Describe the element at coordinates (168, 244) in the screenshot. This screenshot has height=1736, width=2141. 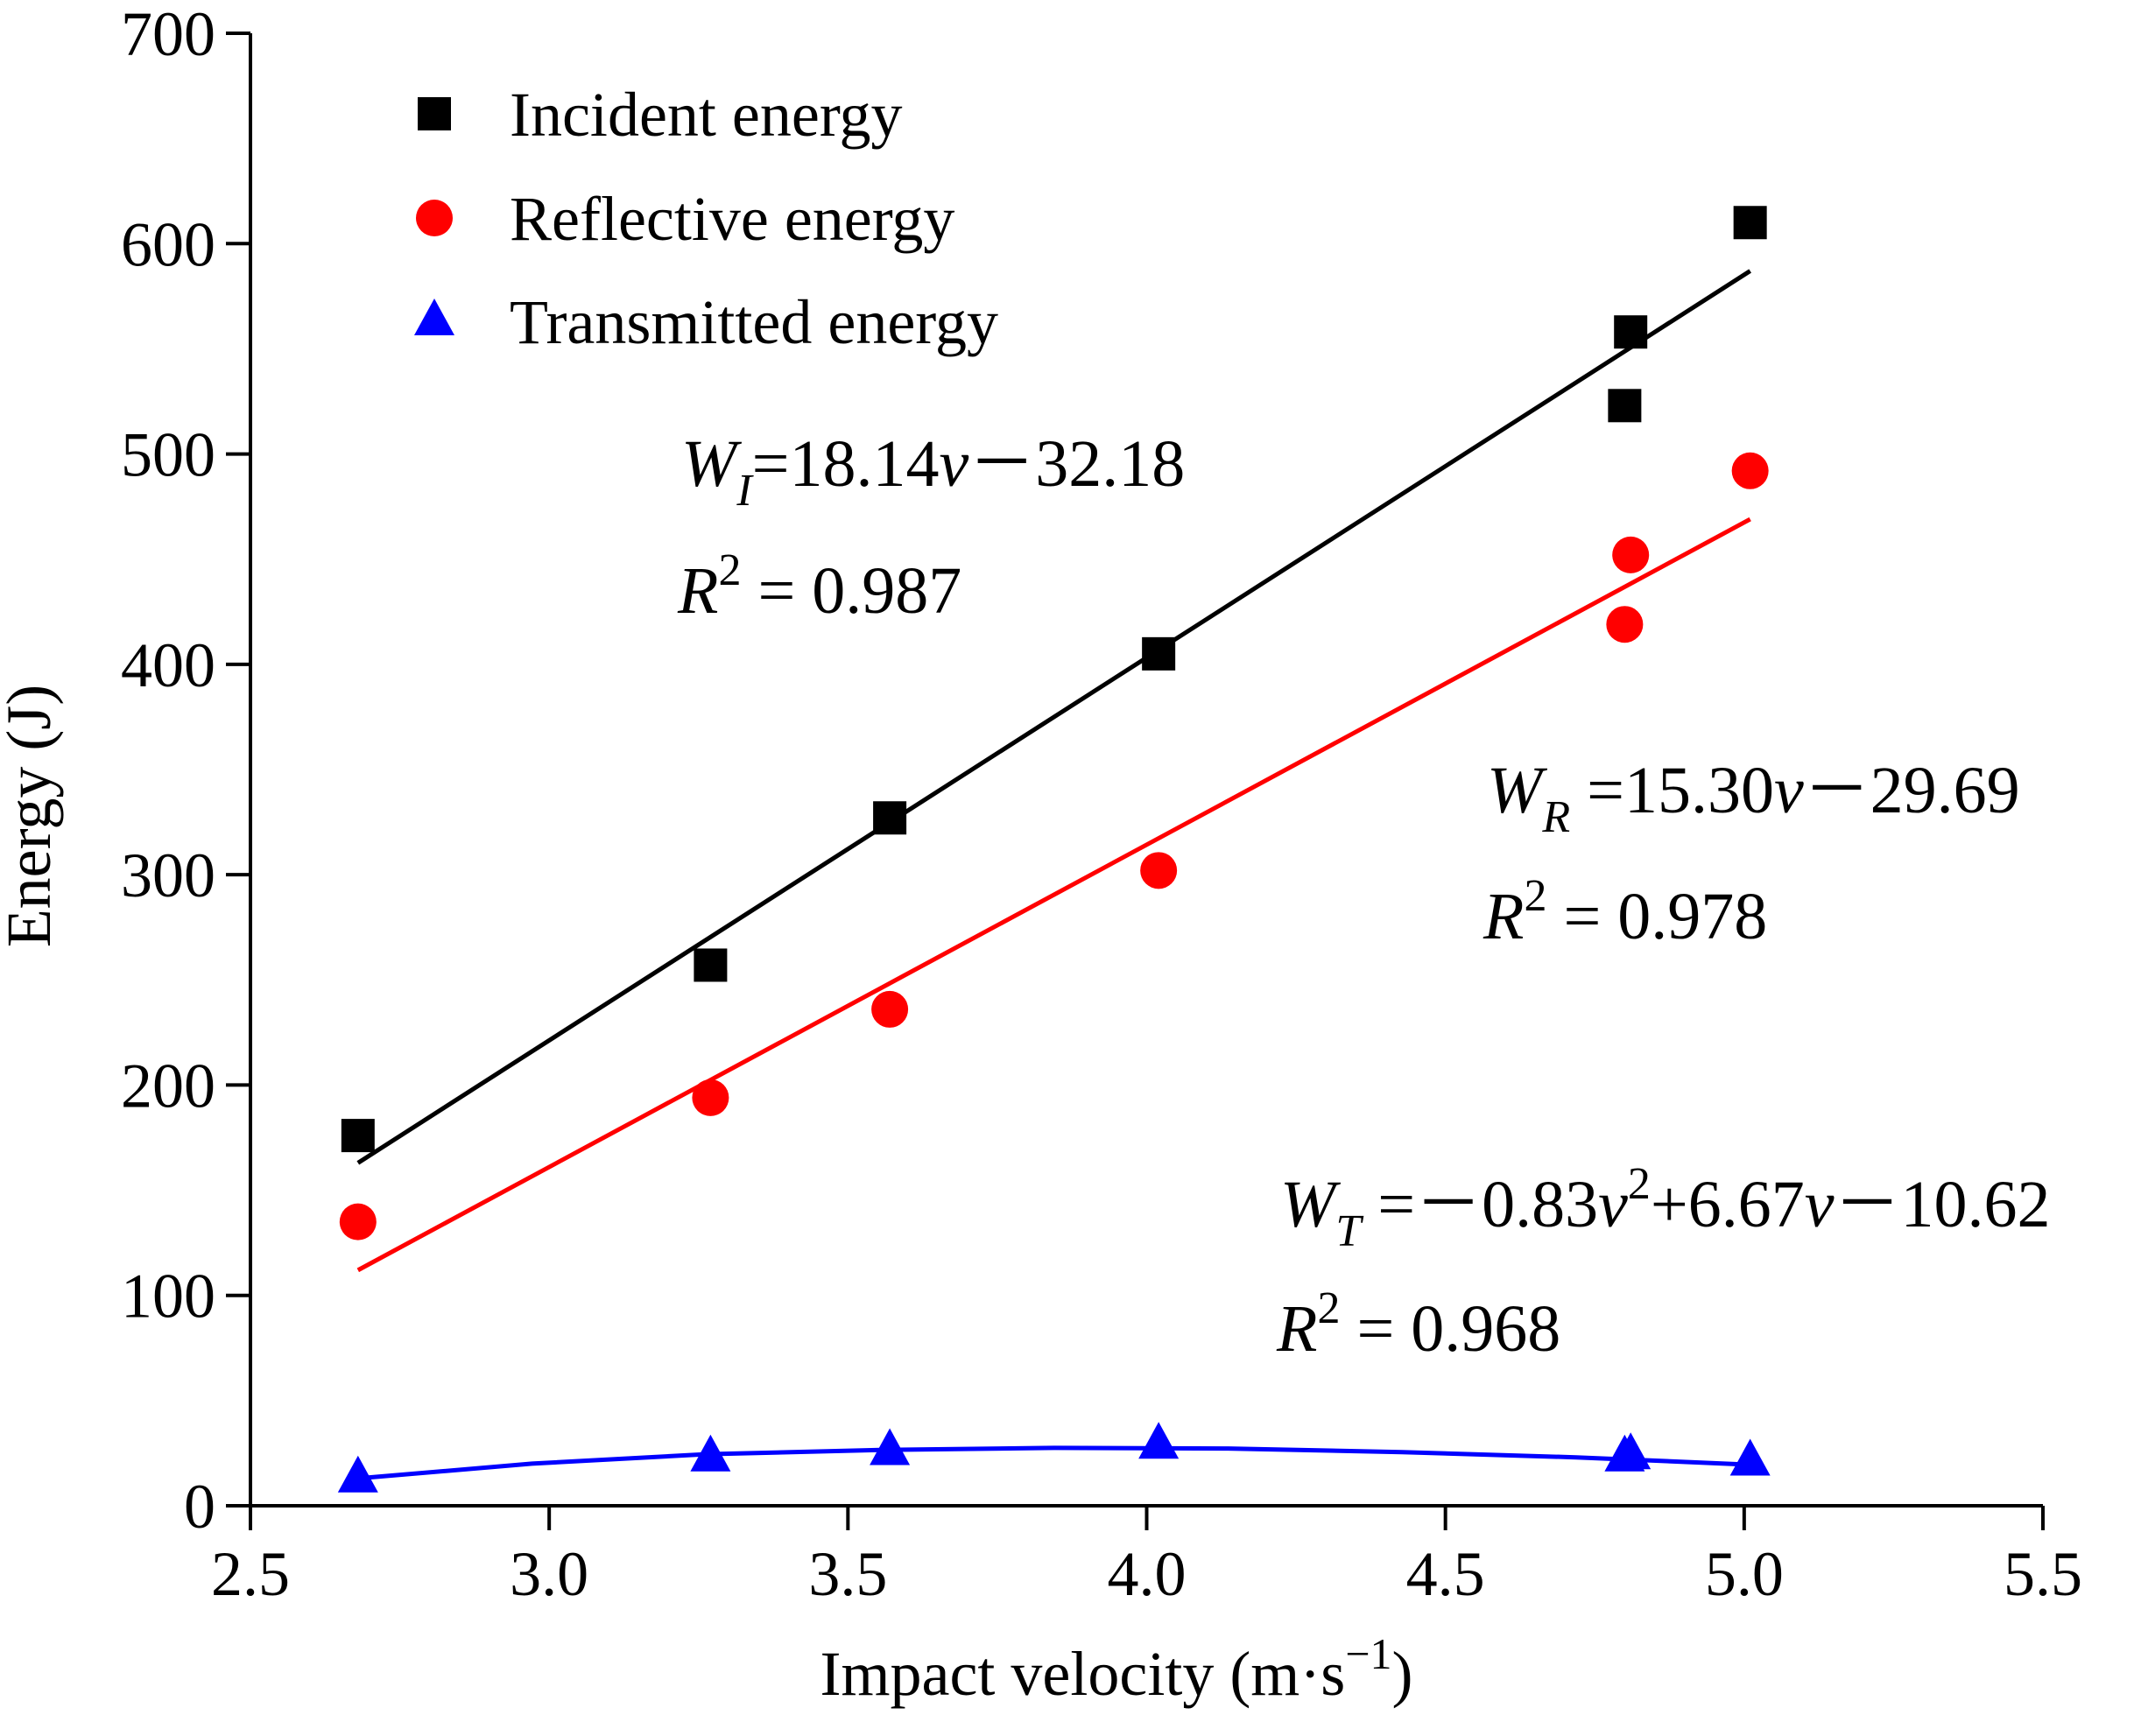
I see `y-tick-label: 600` at that location.